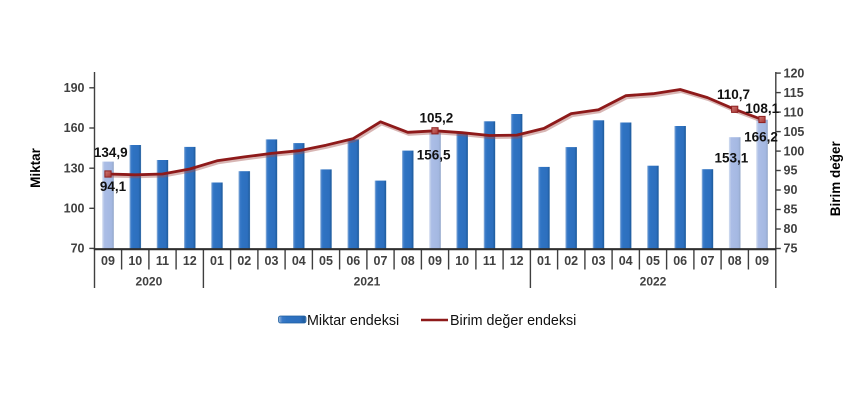 The width and height of the screenshot is (850, 405). What do you see at coordinates (653, 282) in the screenshot?
I see `svg-text: 2022` at bounding box center [653, 282].